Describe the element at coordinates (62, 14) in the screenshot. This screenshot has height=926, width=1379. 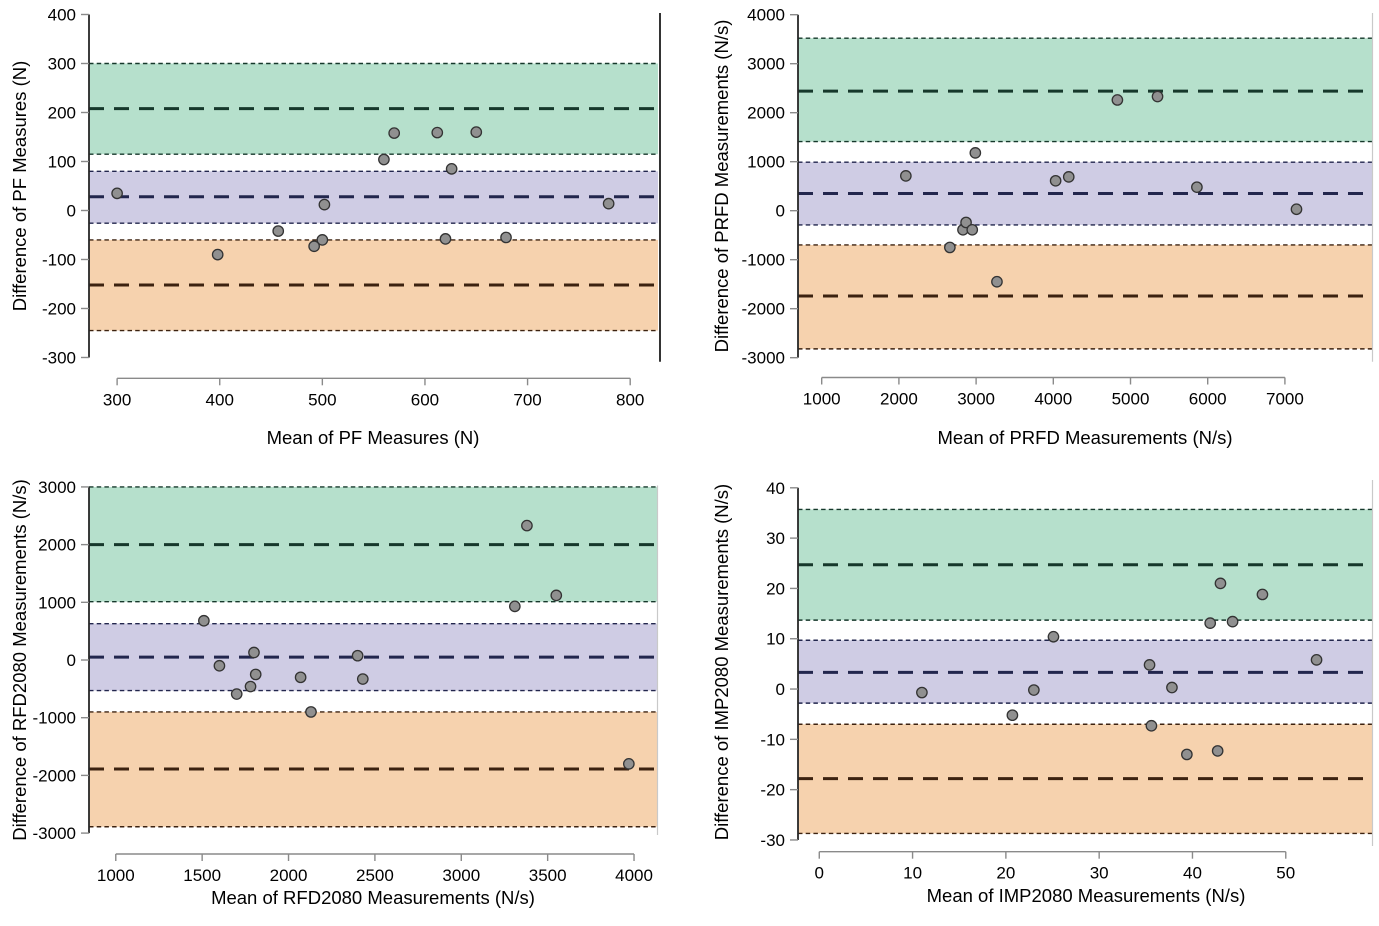
I see `panel-pf-y-tick-label: 400` at that location.